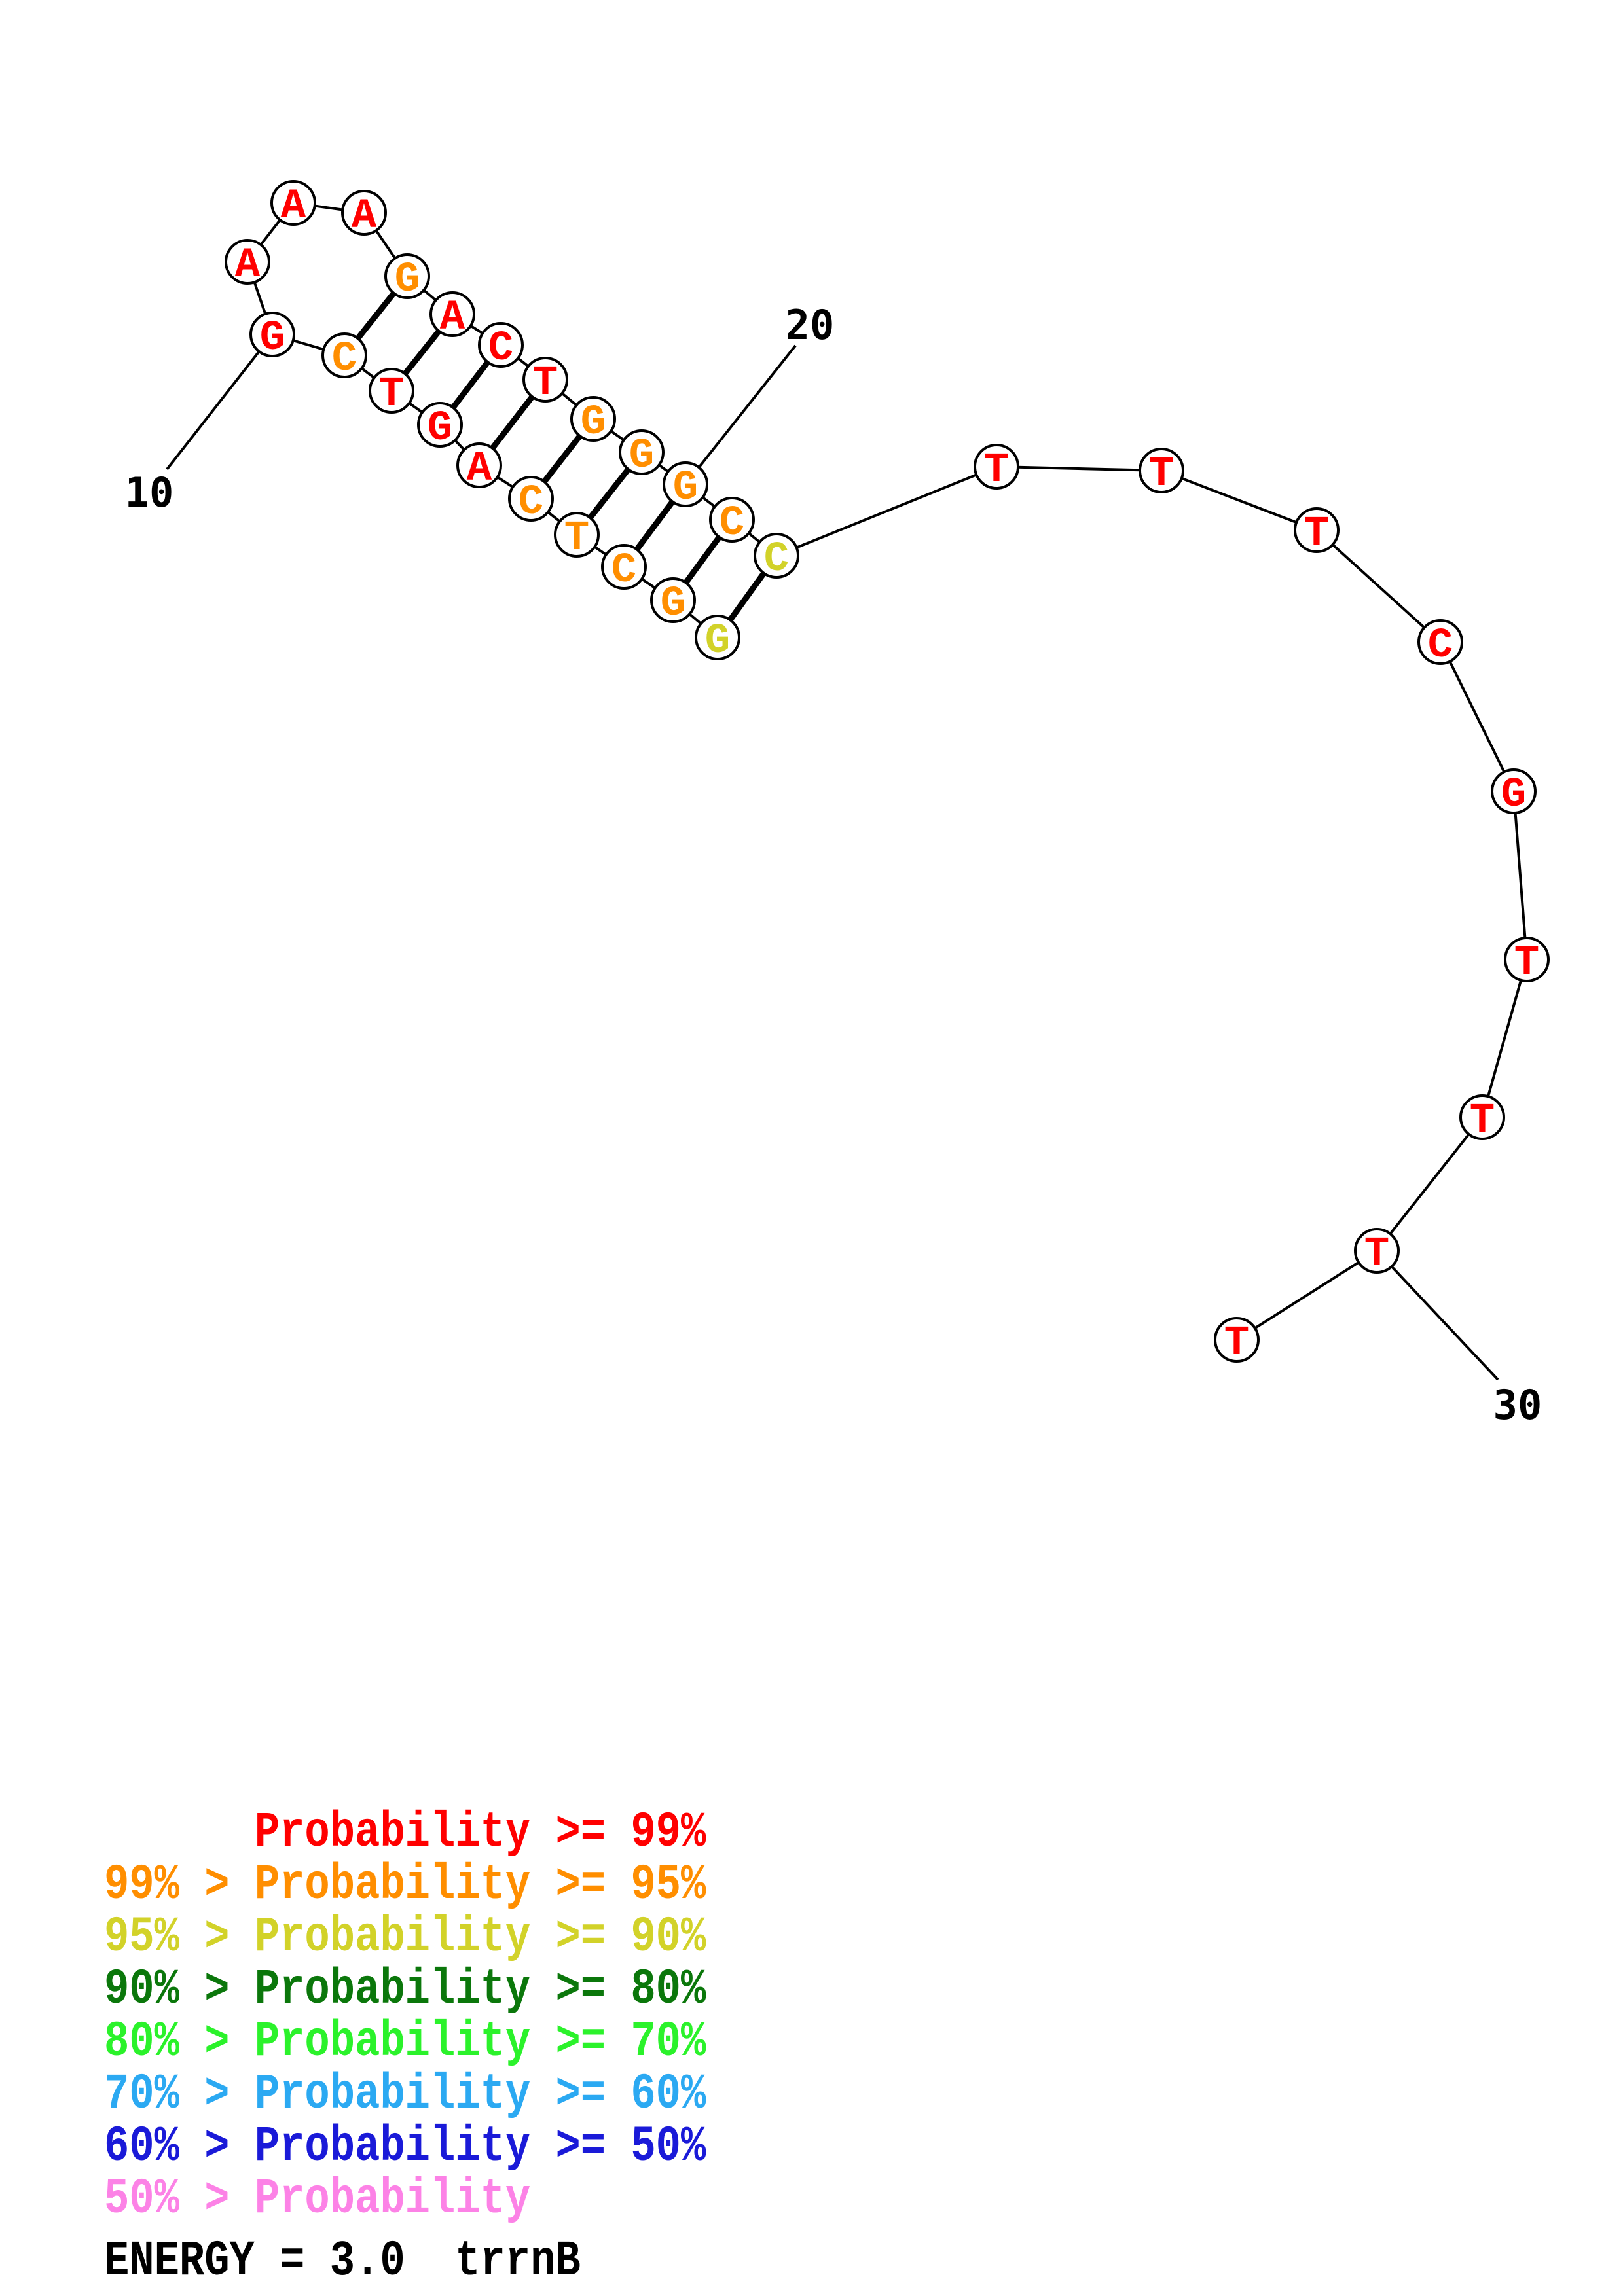  What do you see at coordinates (405, 1938) in the screenshot?
I see `legend-row-p90: 95% > Probability >= 90%` at bounding box center [405, 1938].